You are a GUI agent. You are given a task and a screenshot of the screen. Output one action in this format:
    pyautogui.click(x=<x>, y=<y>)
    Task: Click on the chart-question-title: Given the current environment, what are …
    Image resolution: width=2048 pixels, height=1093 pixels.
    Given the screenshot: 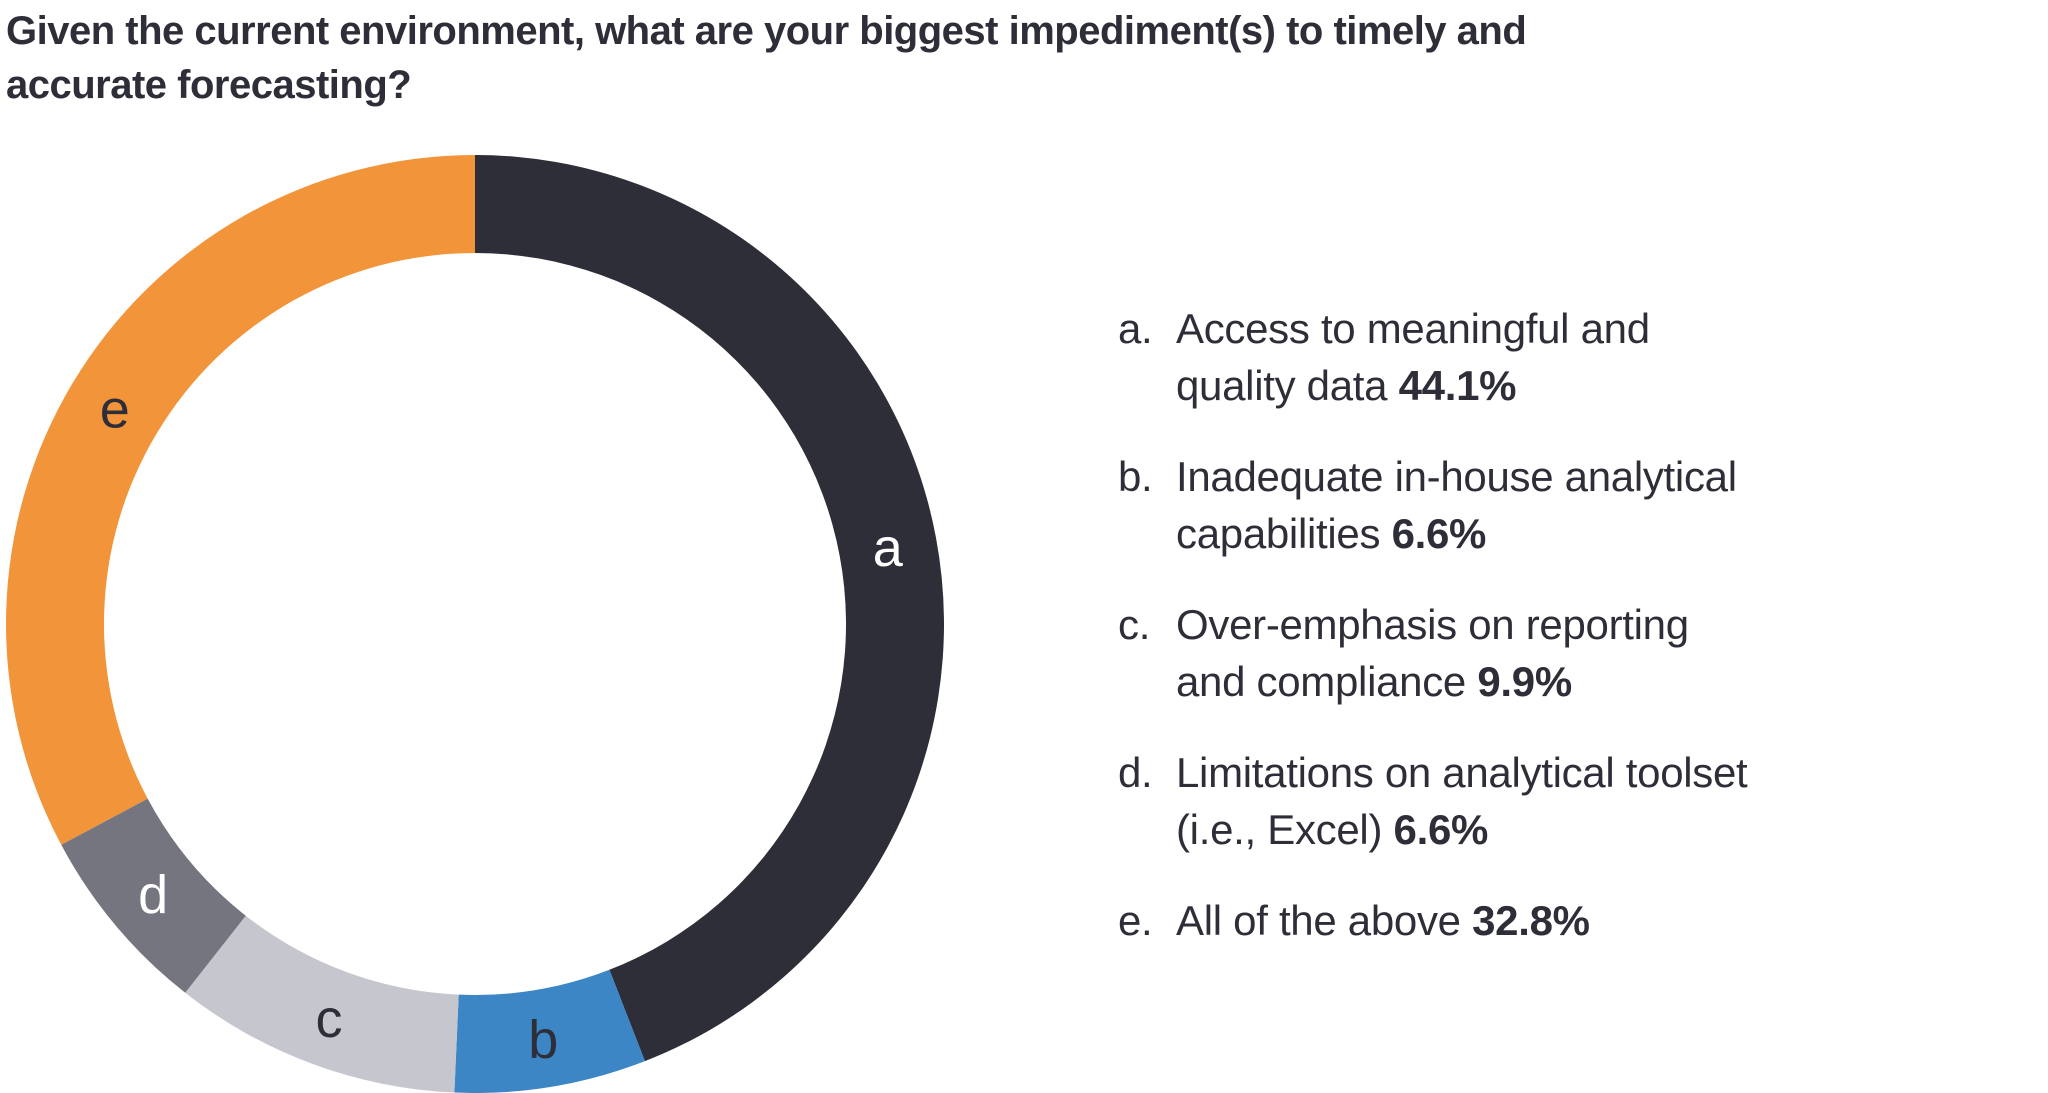 What is the action you would take?
    pyautogui.click(x=956, y=58)
    